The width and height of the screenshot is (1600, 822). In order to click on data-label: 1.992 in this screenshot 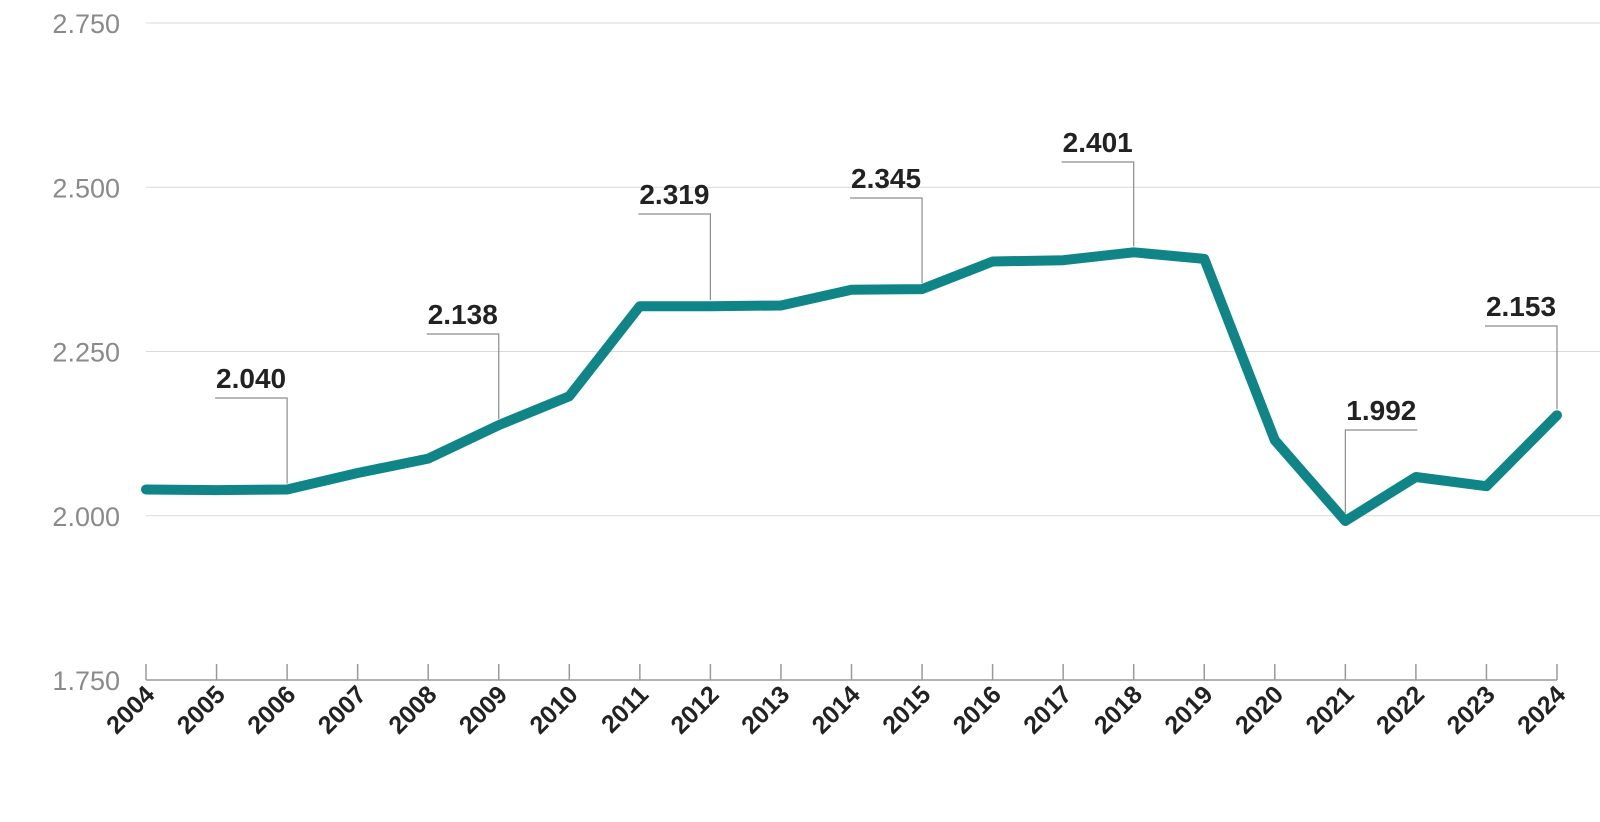, I will do `click(1381, 410)`.